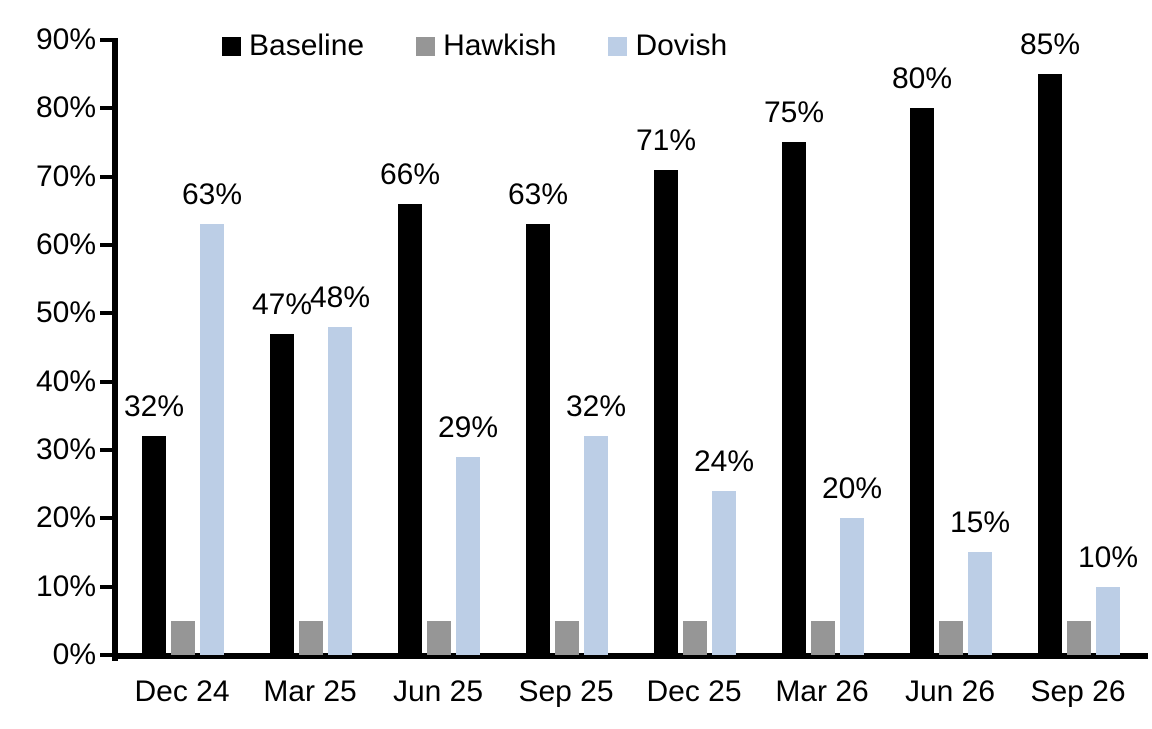 This screenshot has height=729, width=1152. I want to click on chart-legend: Baseline Hawkish Dovish, so click(474, 46).